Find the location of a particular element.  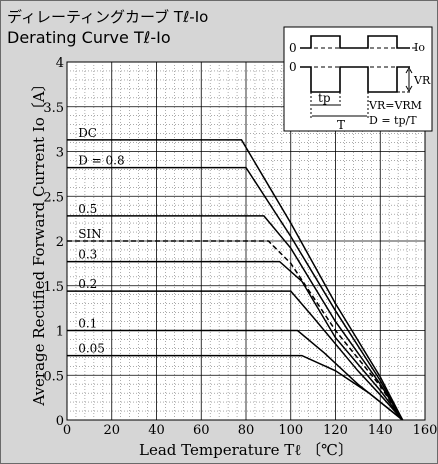

series-label: D = 0.8 is located at coordinates (101, 161).